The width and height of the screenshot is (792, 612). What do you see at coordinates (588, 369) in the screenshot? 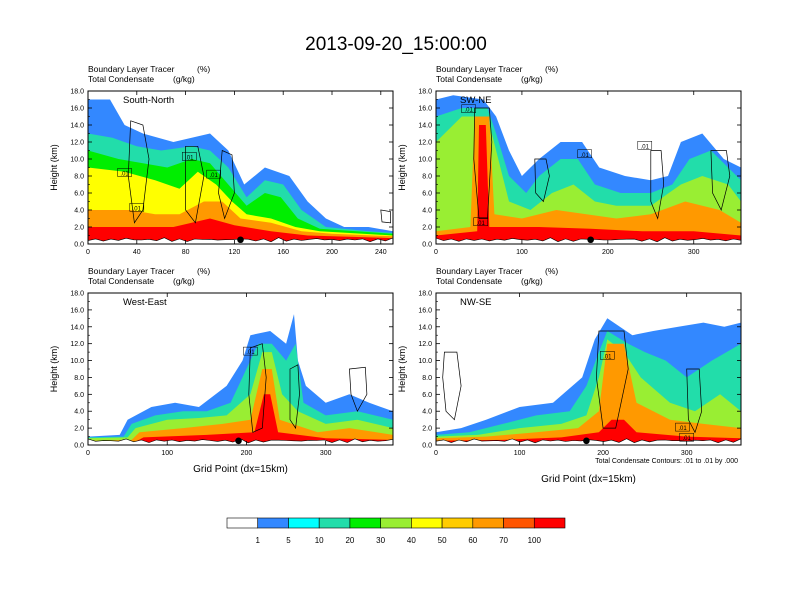
I see `plot-area: .01 .01 .01` at bounding box center [588, 369].